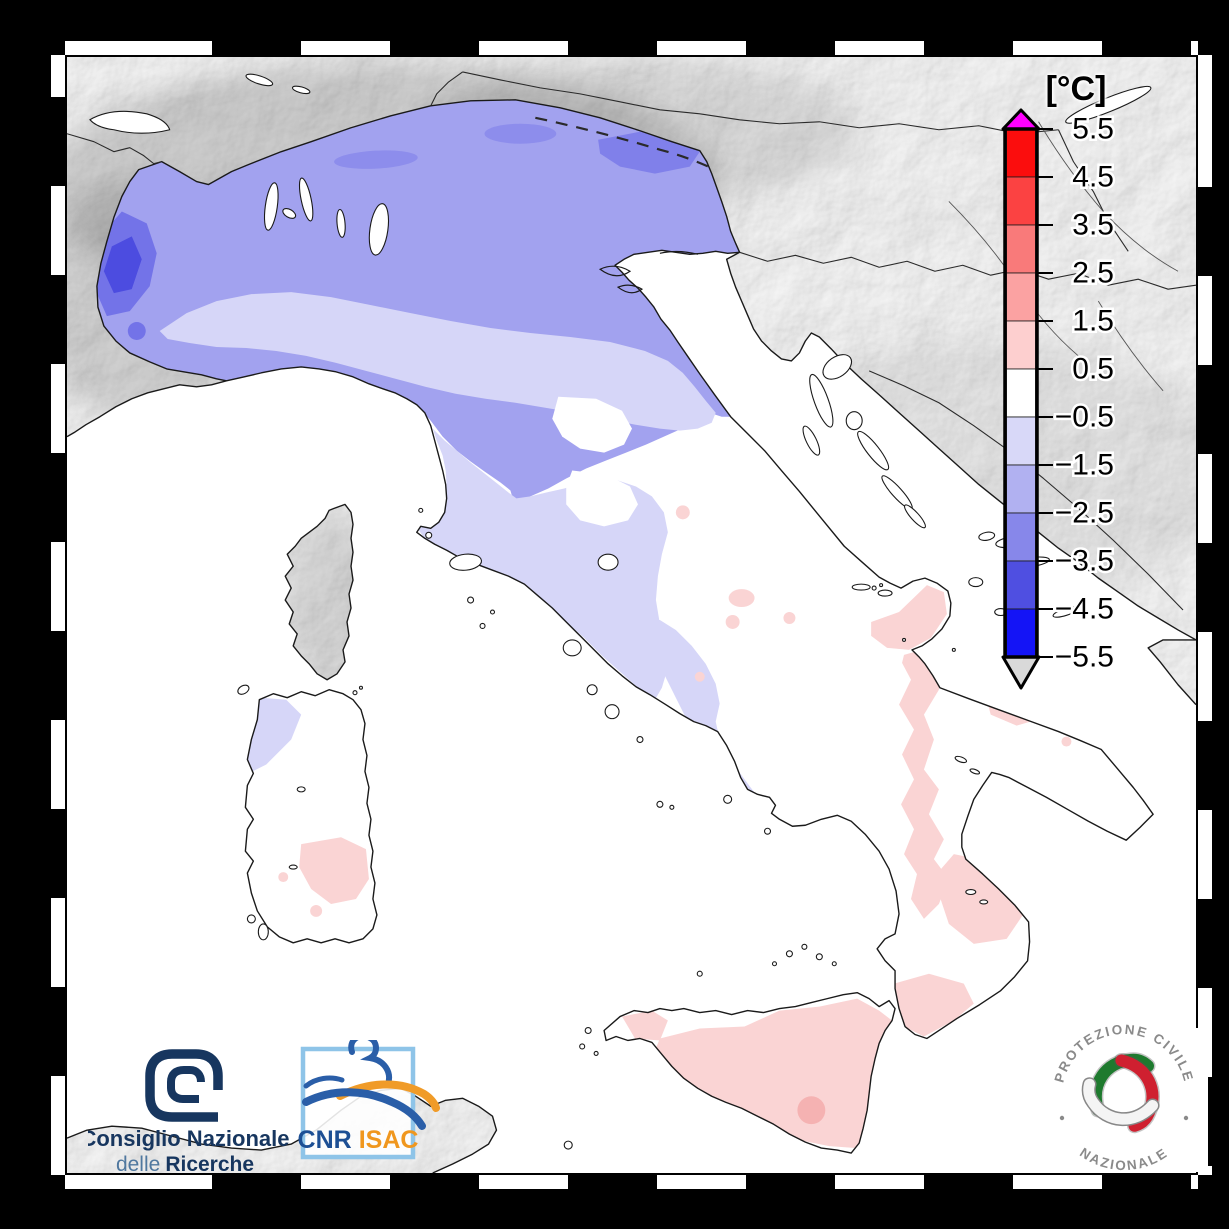  I want to click on island-ponza, so click(660, 804).